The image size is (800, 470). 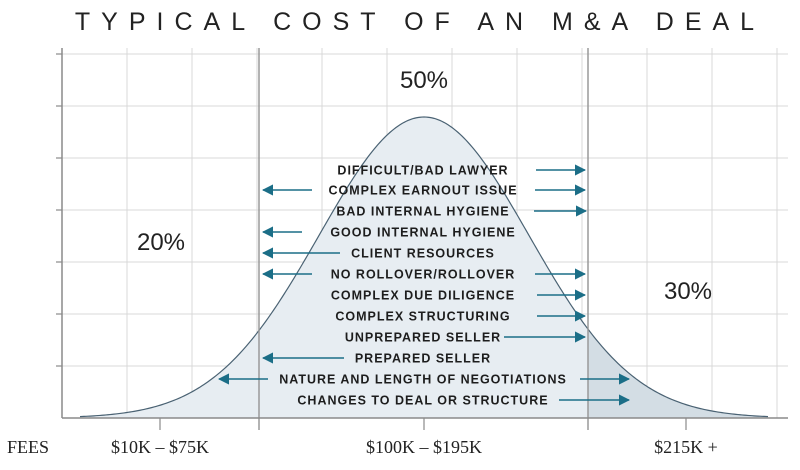 I want to click on x-tick-label: $10K – $75K, so click(x=160, y=447).